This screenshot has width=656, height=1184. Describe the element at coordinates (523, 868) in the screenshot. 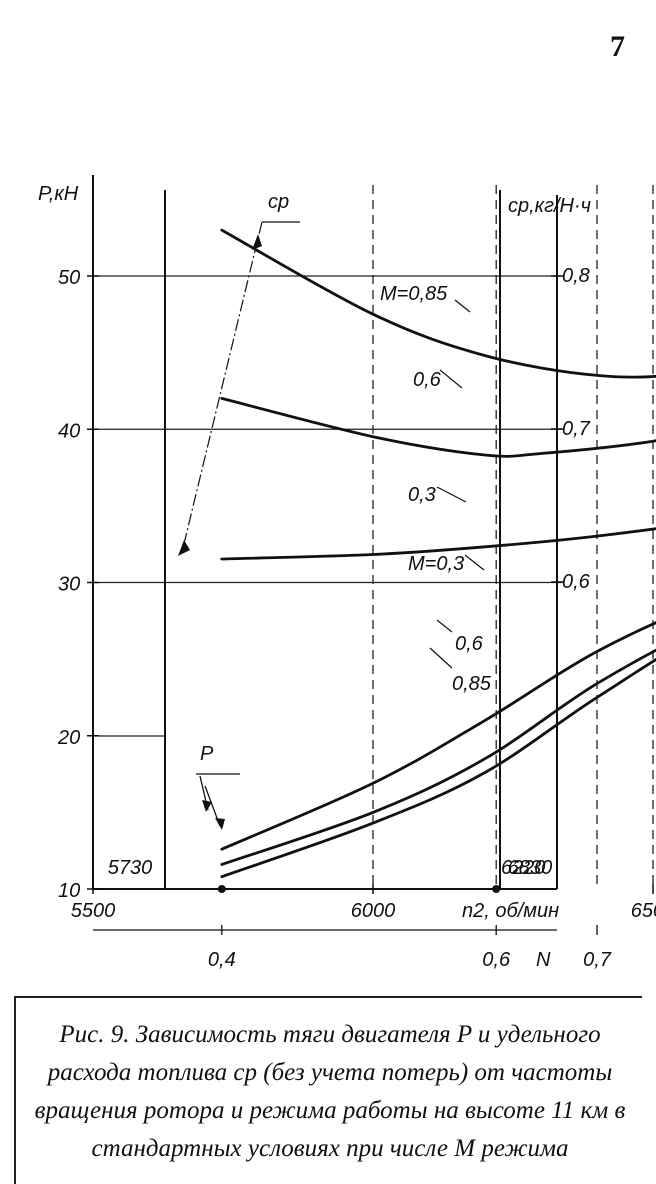

I see `x-marker-label: 6220` at that location.